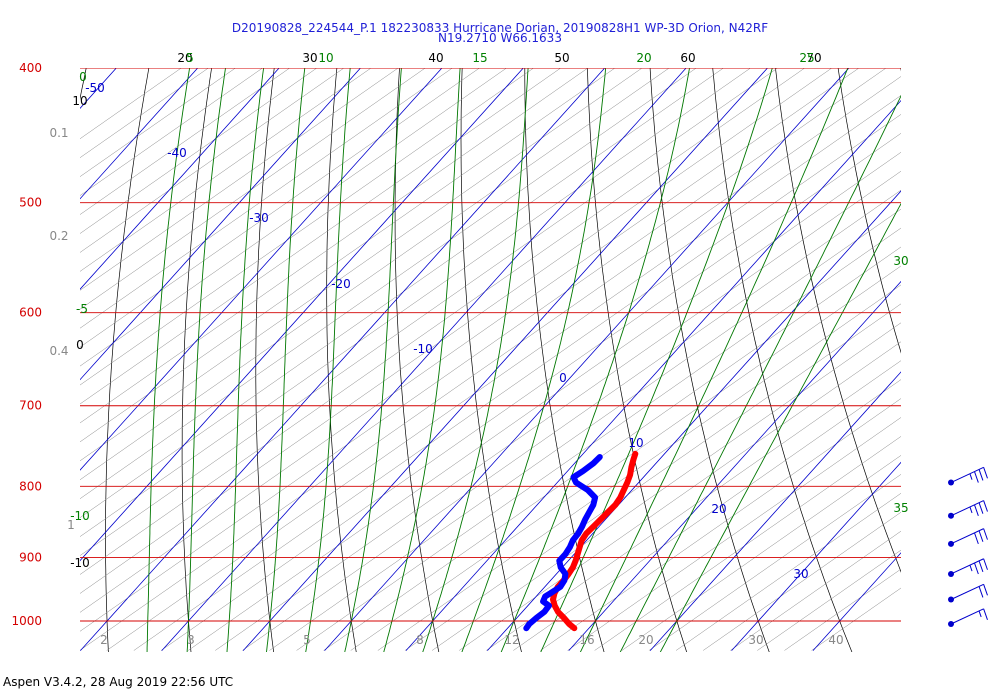  What do you see at coordinates (307, 640) in the screenshot?
I see `mixing-ratio-label: 5` at bounding box center [307, 640].